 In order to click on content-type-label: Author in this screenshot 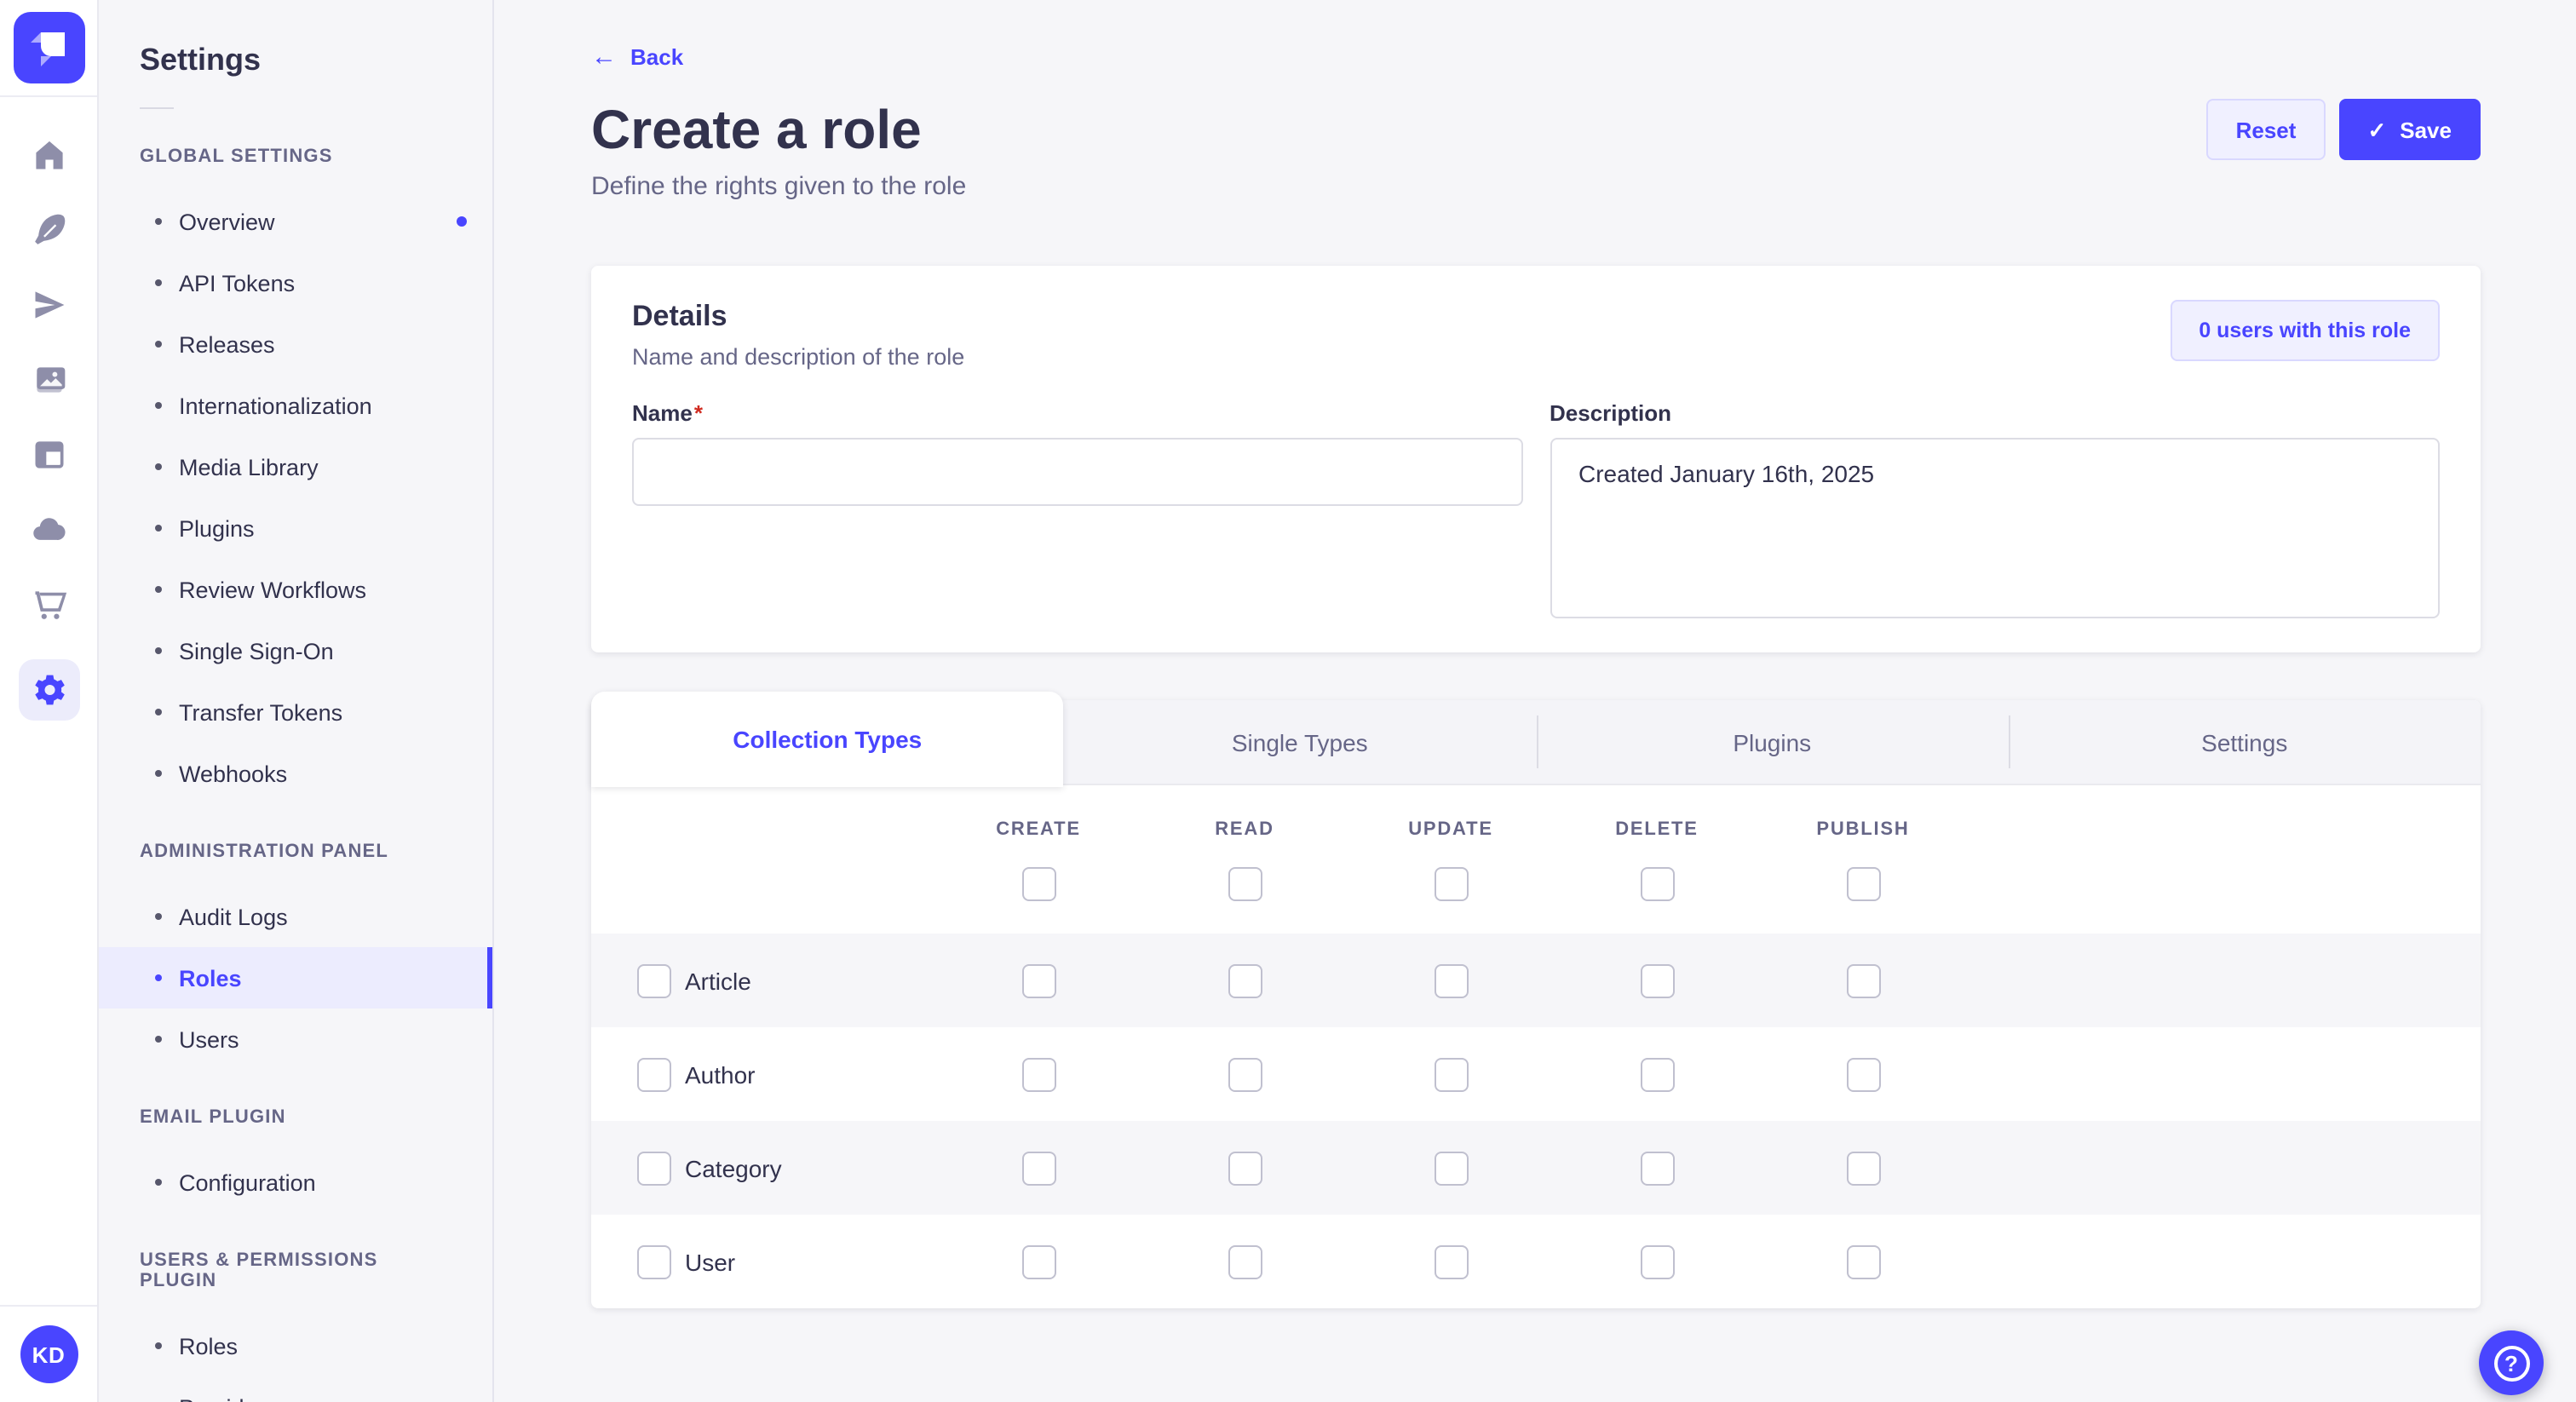, I will do `click(720, 1074)`.